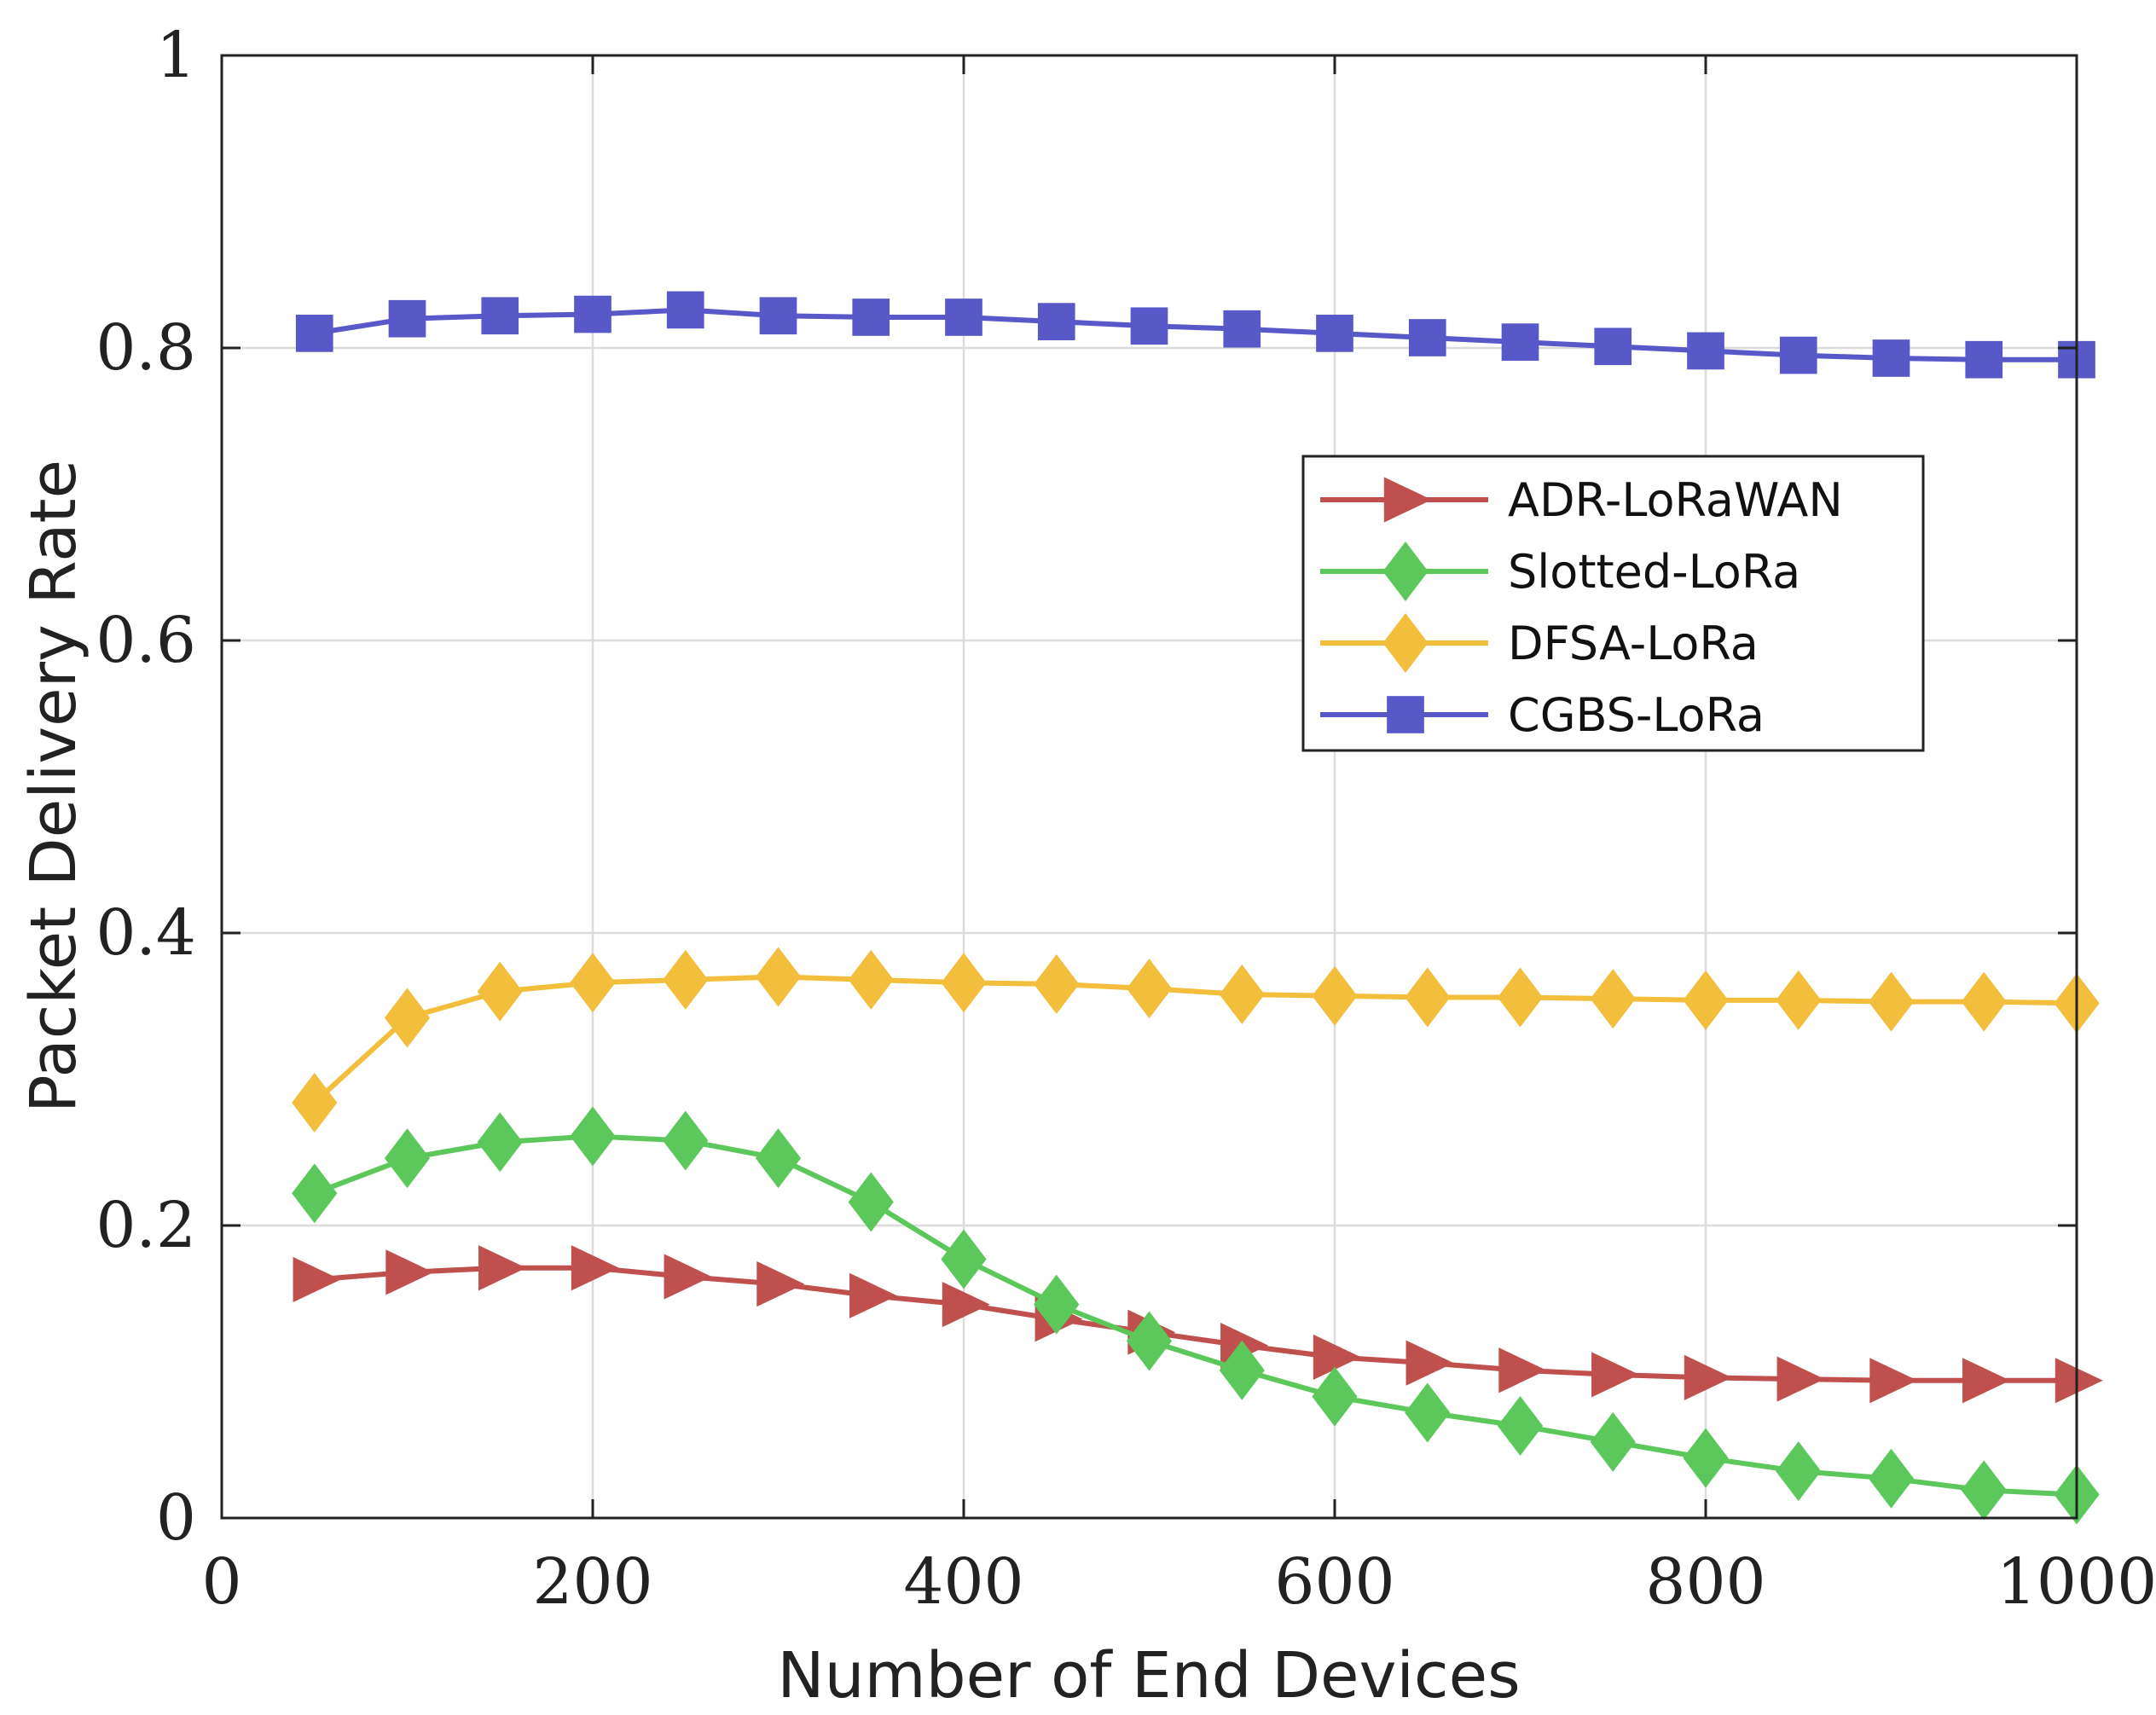  I want to click on x-tick-label: 0, so click(221, 1582).